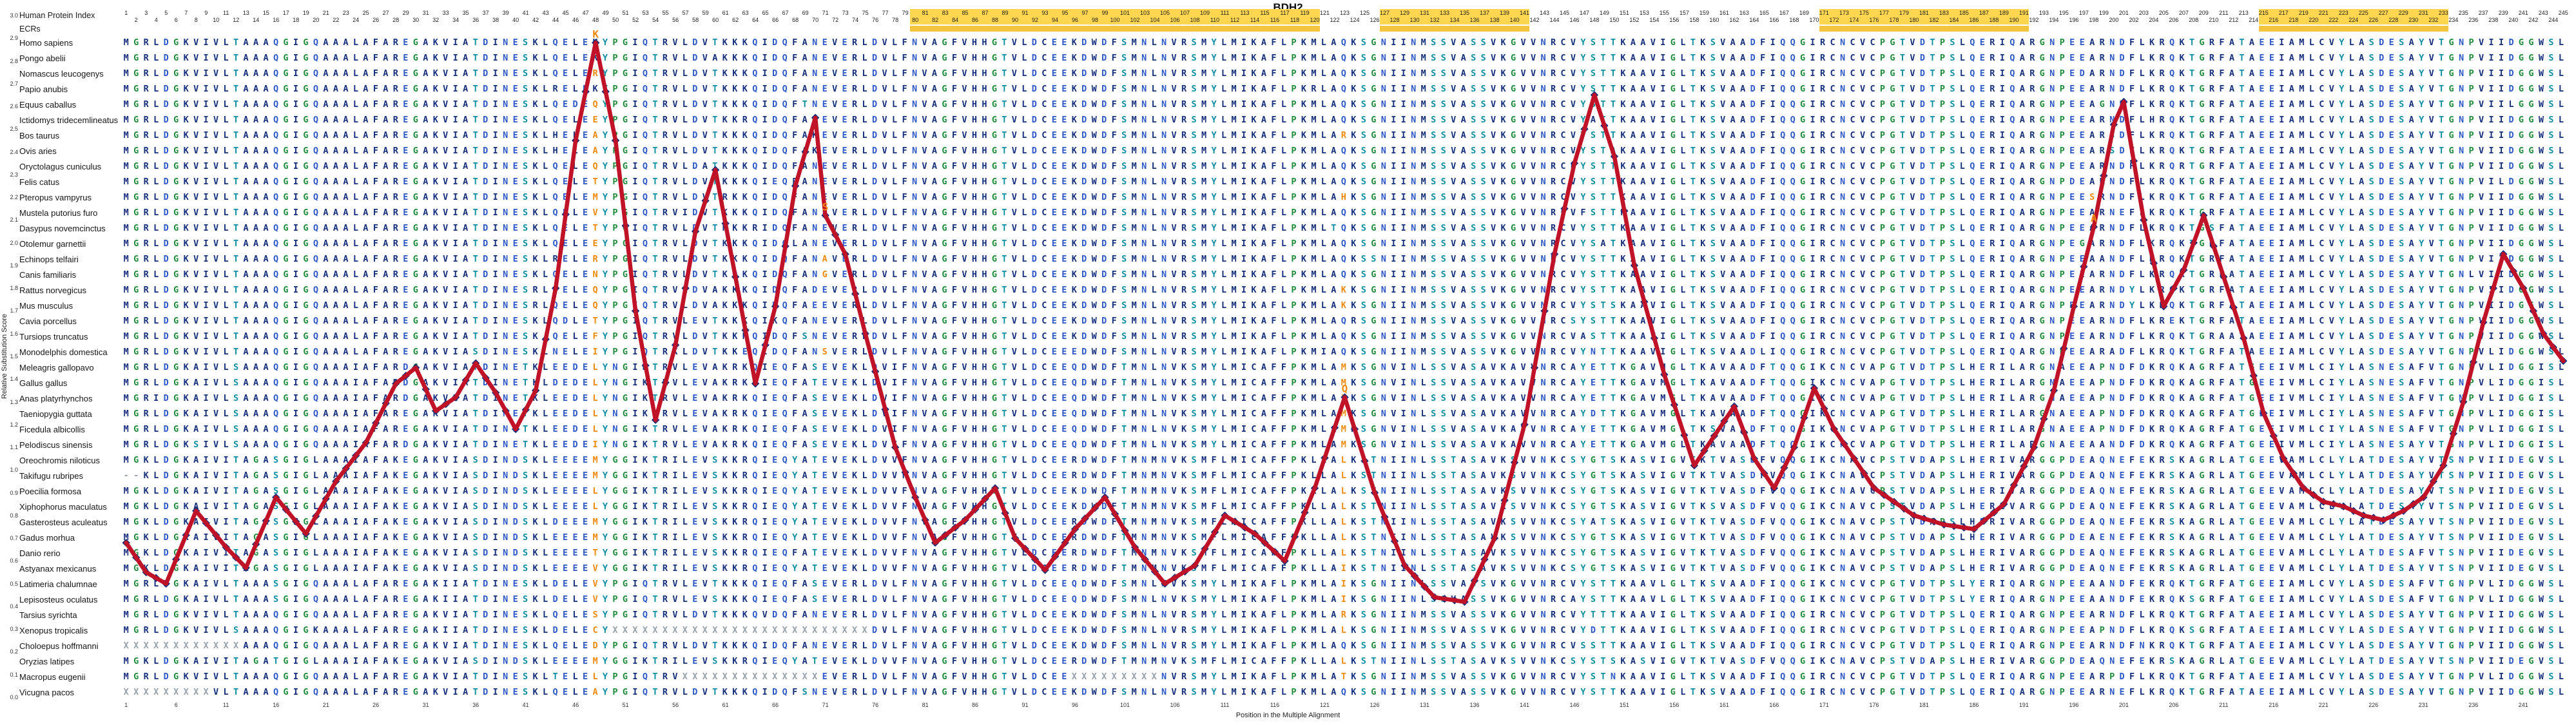 The height and width of the screenshot is (725, 2576). Describe the element at coordinates (2513, 20) in the screenshot. I see `index-number: 240` at that location.